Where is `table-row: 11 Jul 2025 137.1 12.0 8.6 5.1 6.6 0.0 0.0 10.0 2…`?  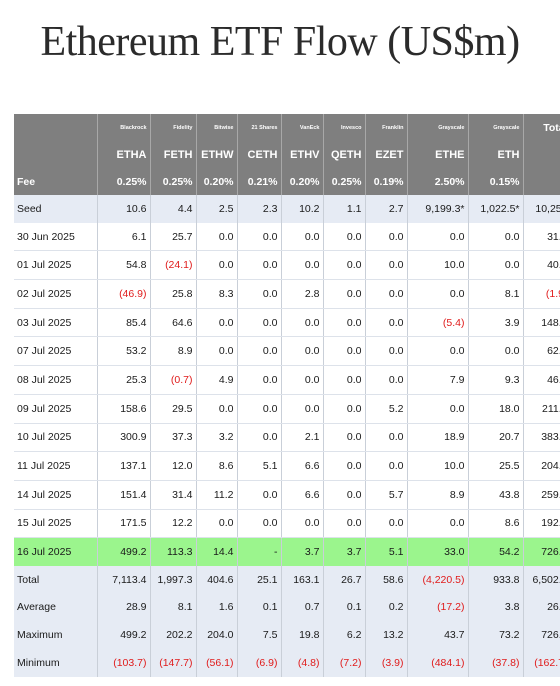 table-row: 11 Jul 2025 137.1 12.0 8.6 5.1 6.6 0.0 0.0 10.0 2… is located at coordinates (287, 466).